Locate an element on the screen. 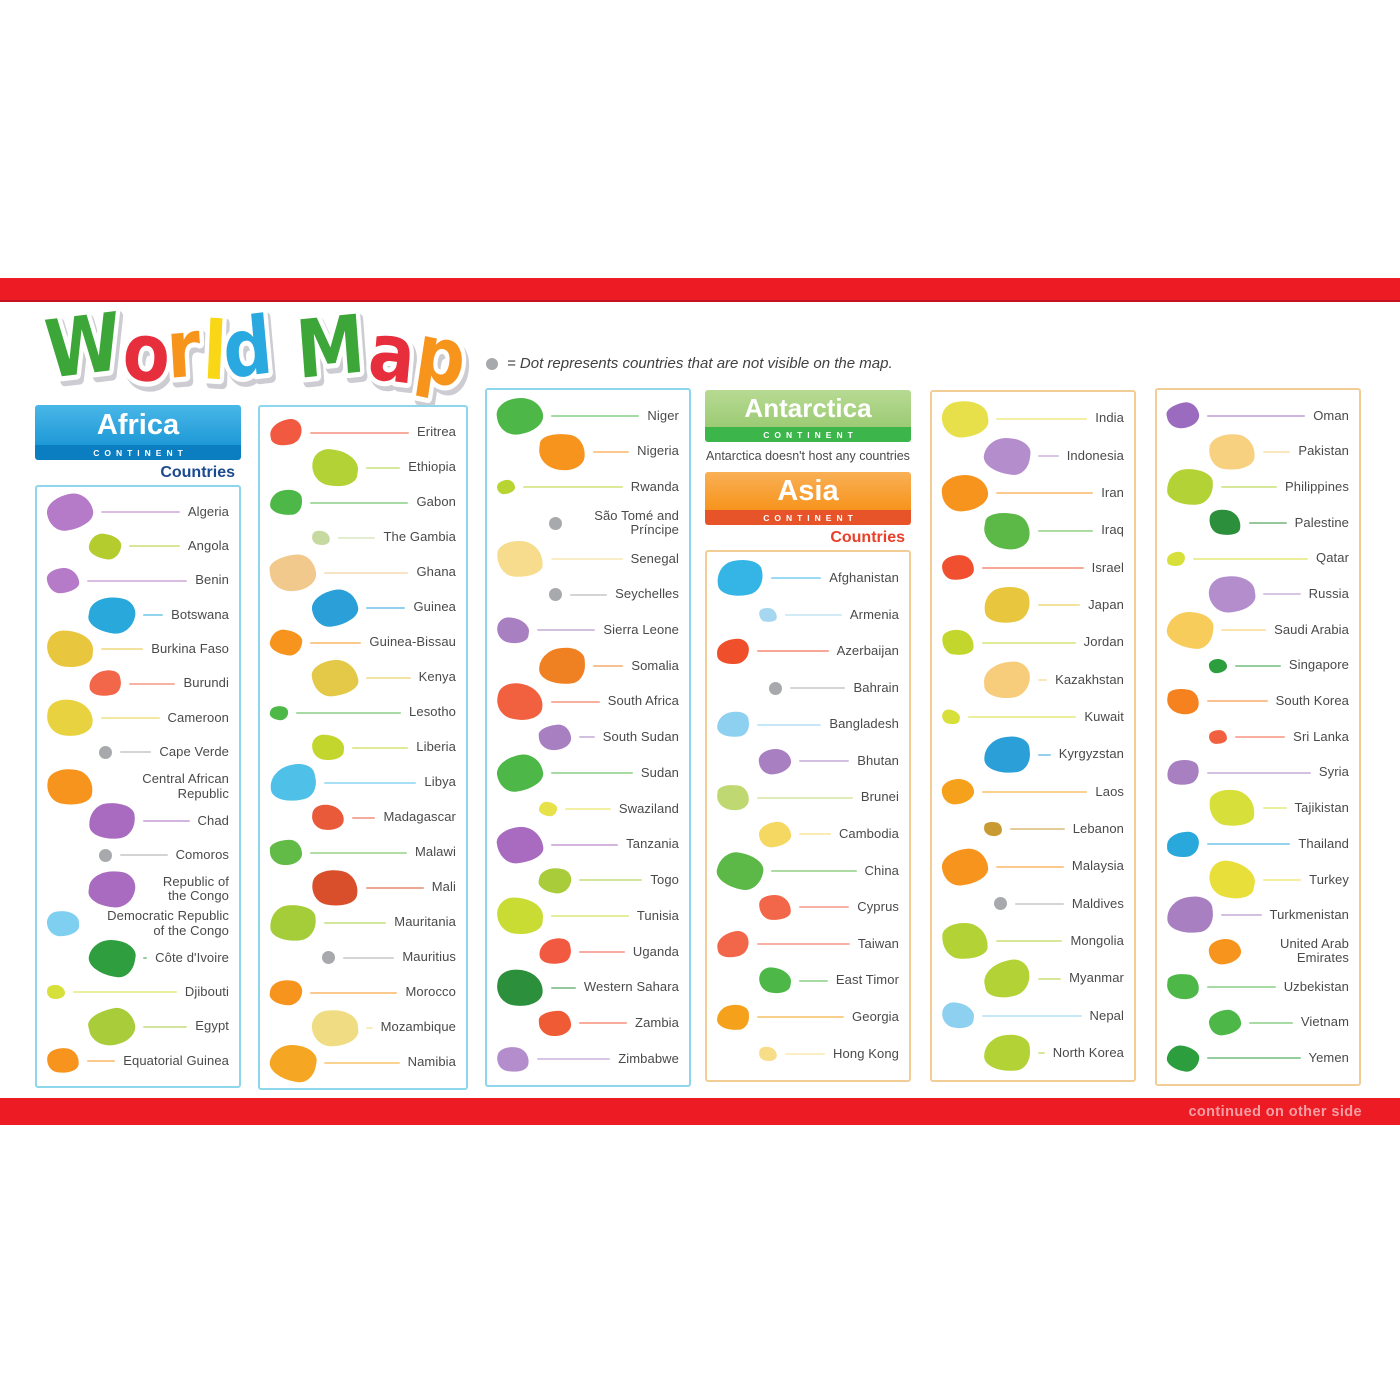  asia-countries-label: Countries is located at coordinates (867, 537).